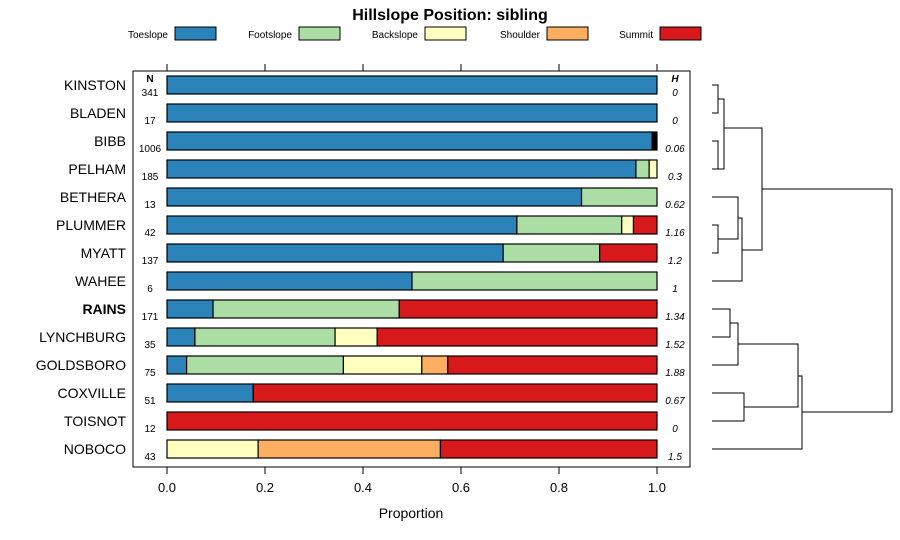 The image size is (900, 540). What do you see at coordinates (150, 289) in the screenshot?
I see `n-value: 6` at bounding box center [150, 289].